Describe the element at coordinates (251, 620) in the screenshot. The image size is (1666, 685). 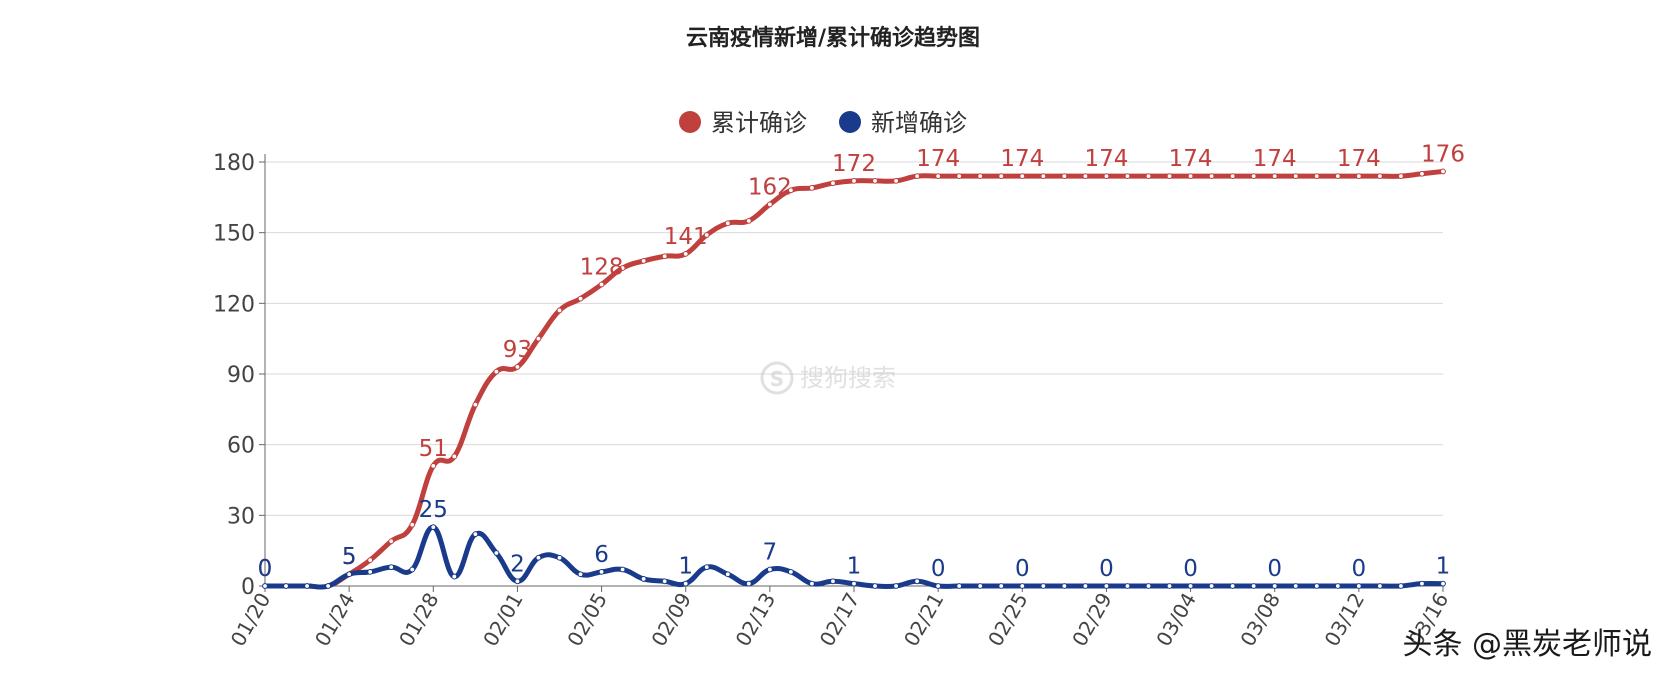
I see `x-tick-label: 01/20` at that location.